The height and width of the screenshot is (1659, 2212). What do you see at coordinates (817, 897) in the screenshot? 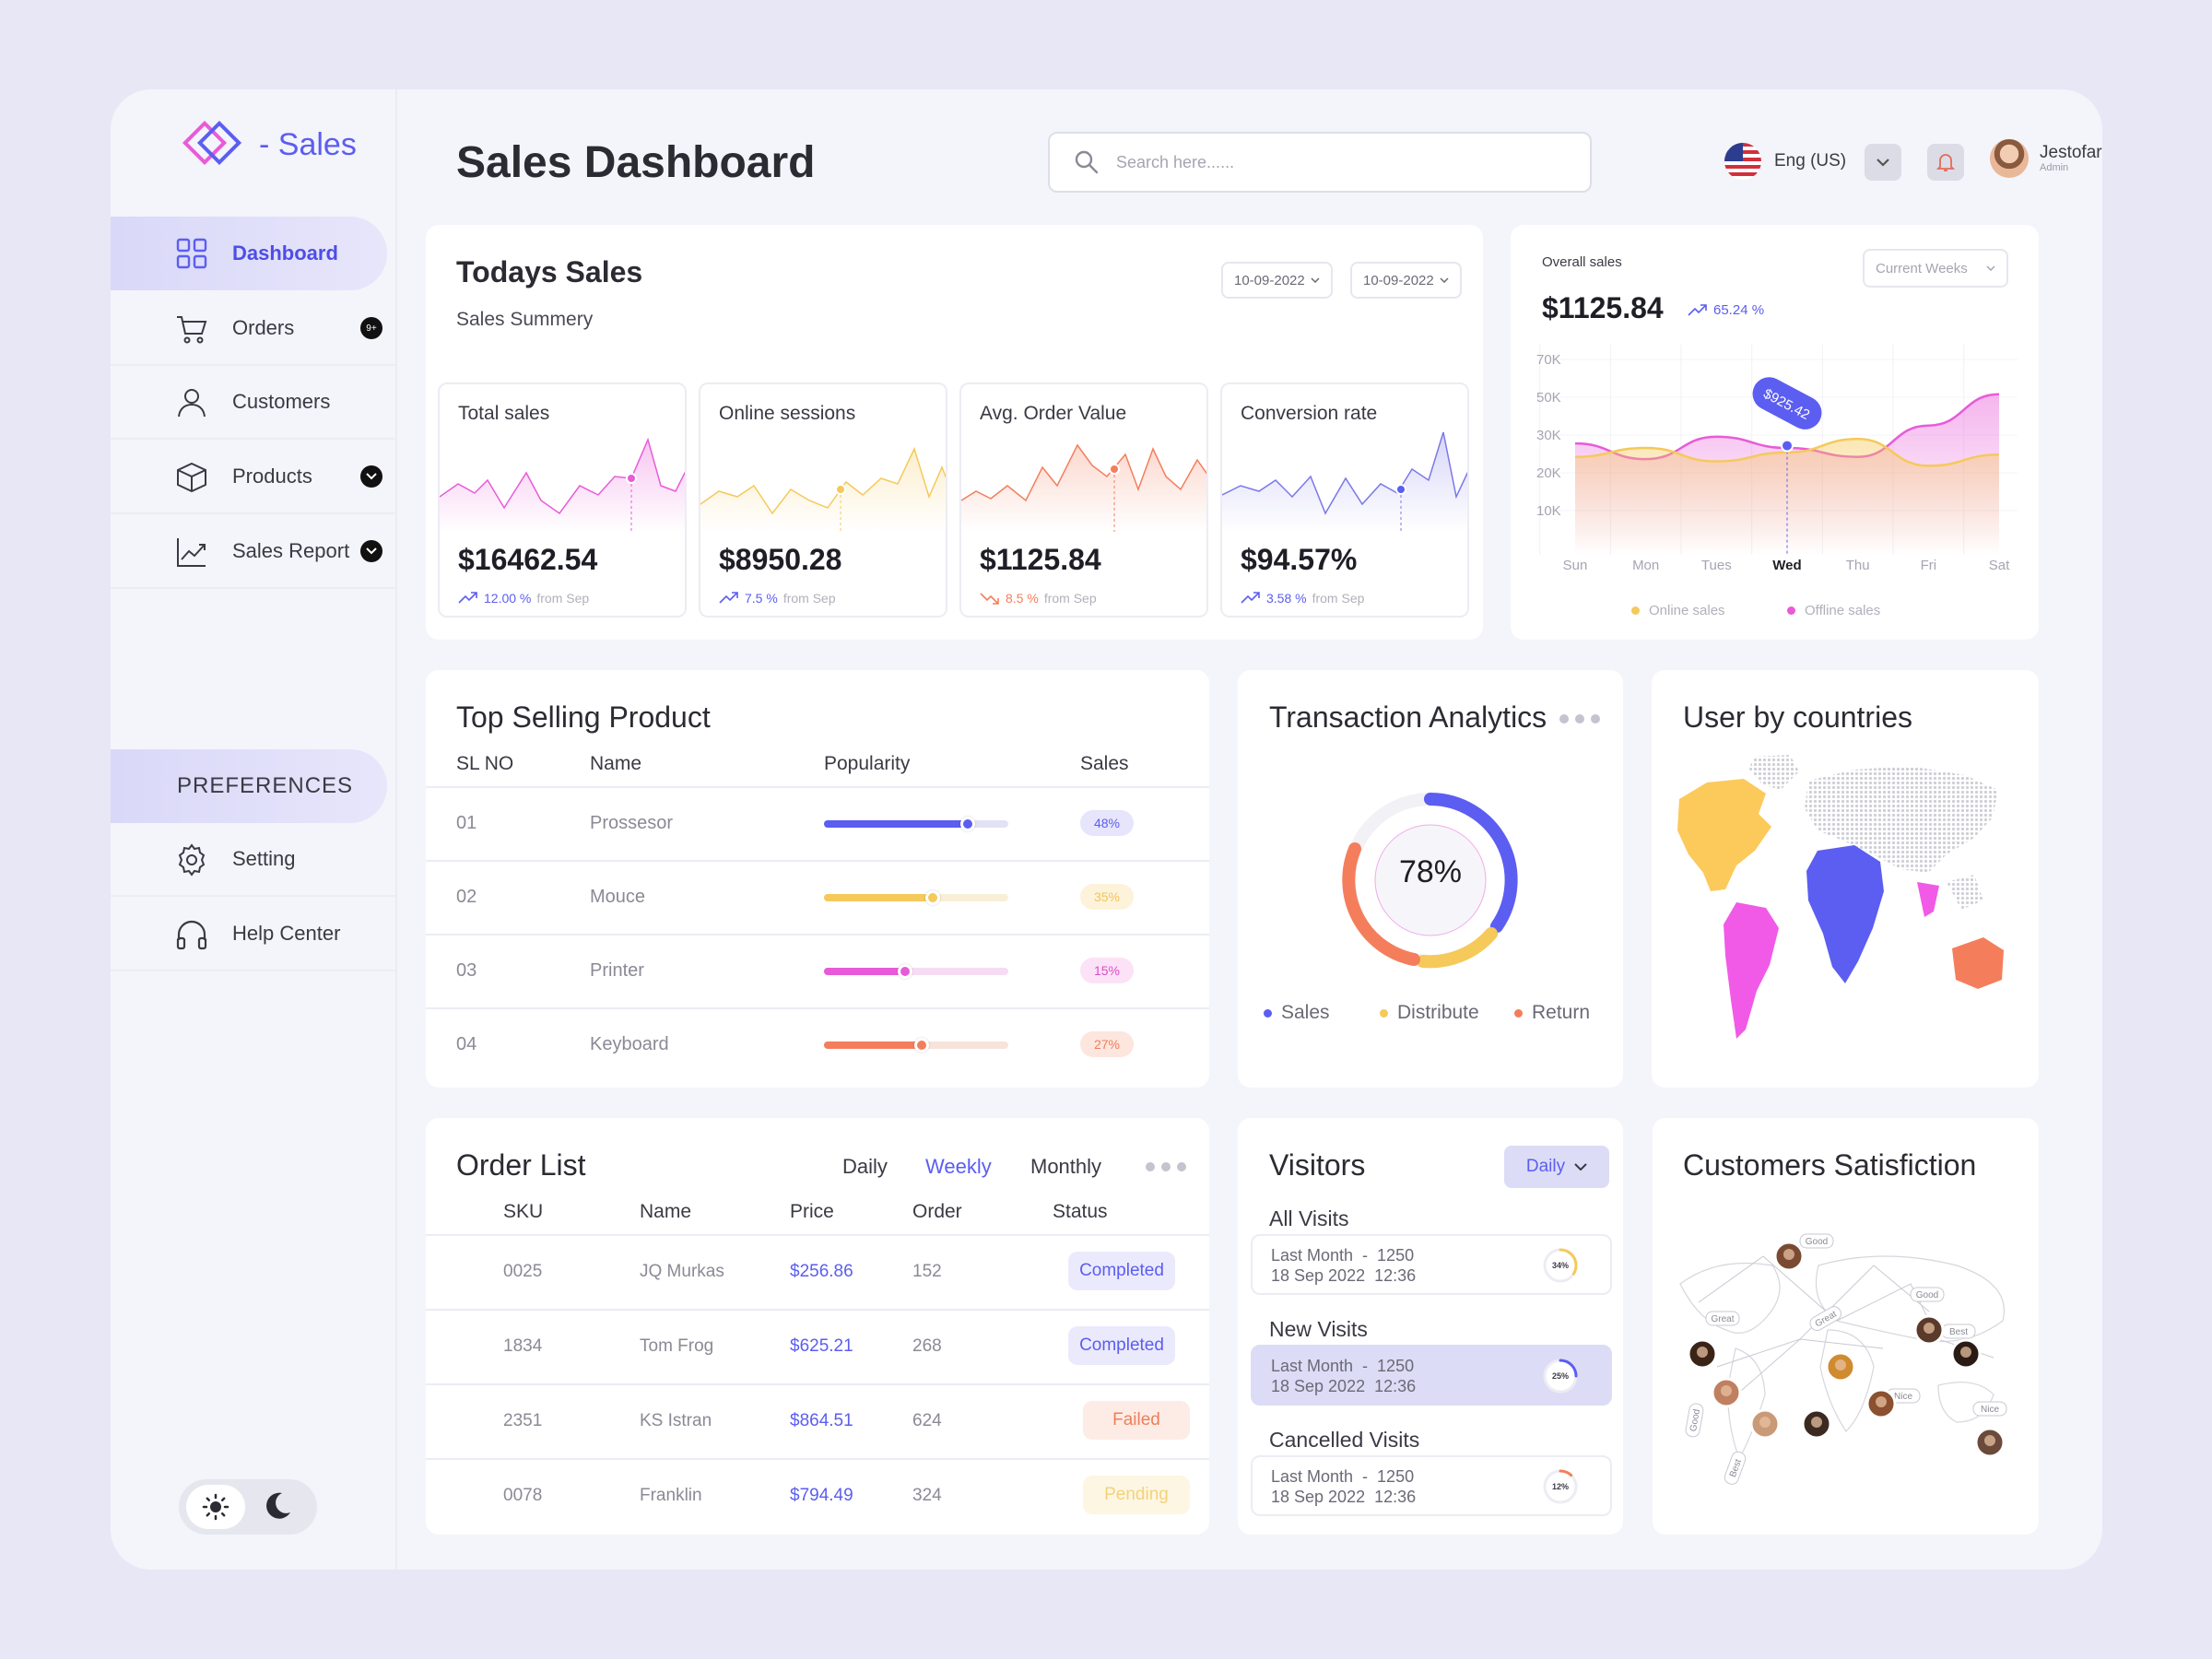
I see `table-row: 02 Mouce 35%` at bounding box center [817, 897].